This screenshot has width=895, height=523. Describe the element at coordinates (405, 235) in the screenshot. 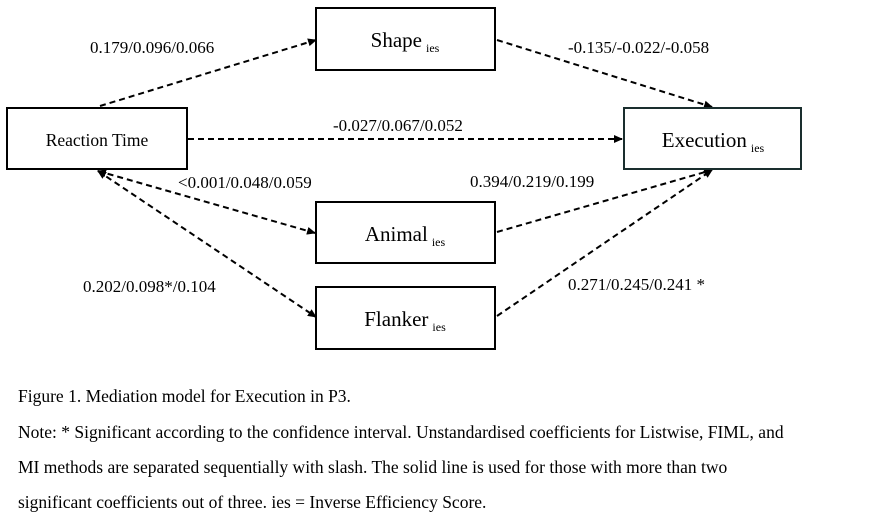

I see `node-animal-label: Animal ies` at that location.